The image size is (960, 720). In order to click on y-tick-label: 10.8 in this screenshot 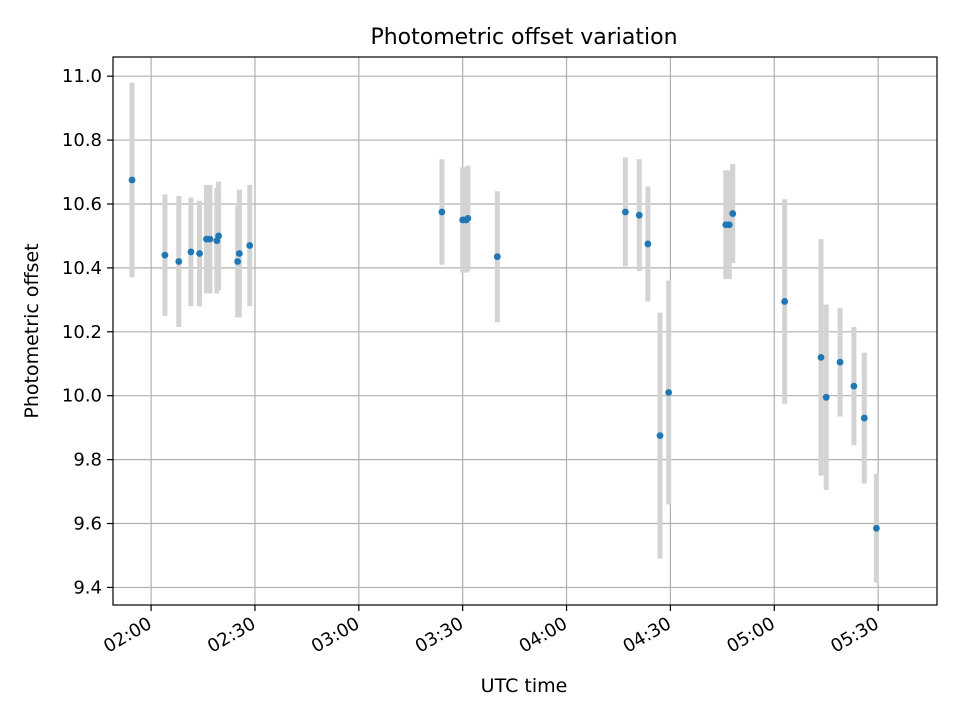, I will do `click(82, 140)`.